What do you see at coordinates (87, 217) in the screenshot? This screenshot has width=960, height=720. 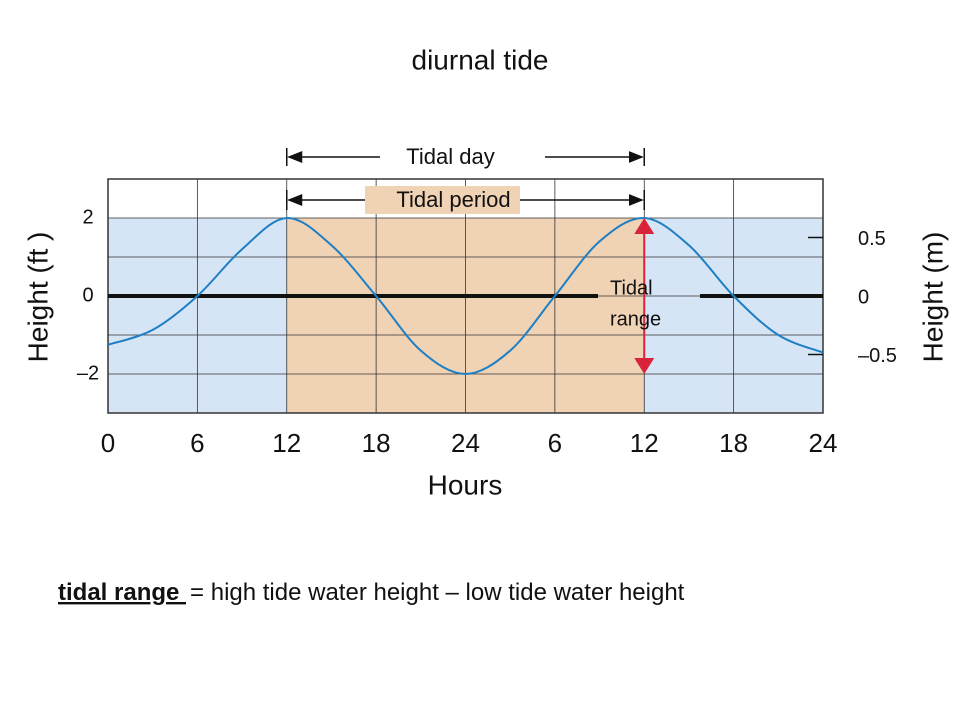 I see `y-tick-label: 2` at bounding box center [87, 217].